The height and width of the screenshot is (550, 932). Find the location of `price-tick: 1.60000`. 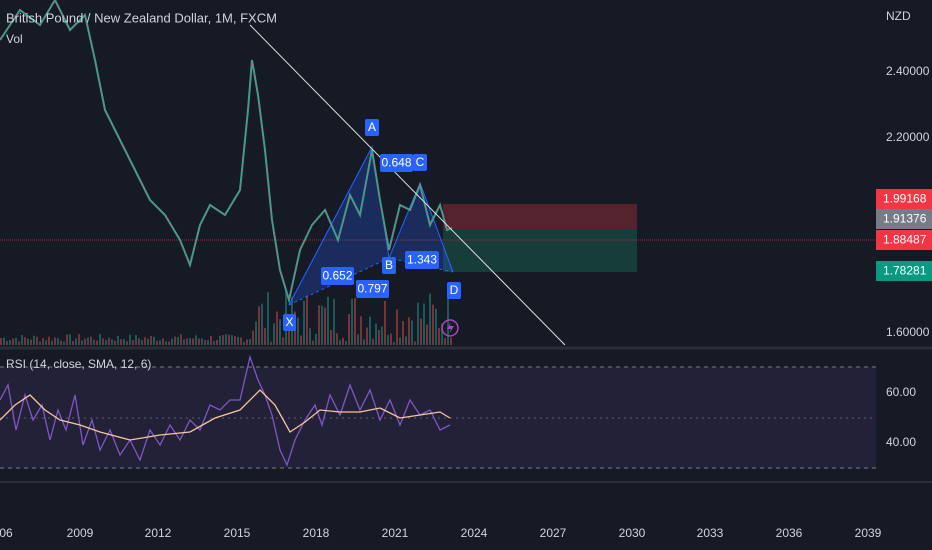

price-tick: 1.60000 is located at coordinates (908, 332).